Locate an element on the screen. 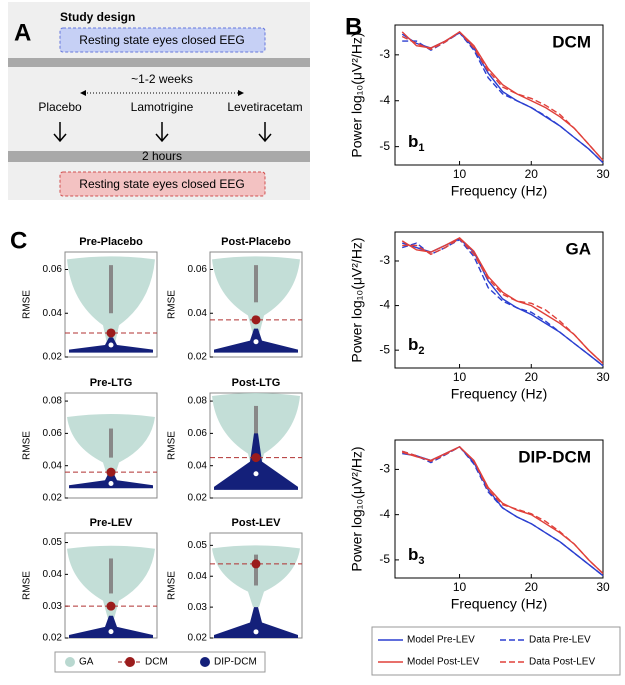 The height and width of the screenshot is (685, 625). chart-title: DCM is located at coordinates (571, 41).